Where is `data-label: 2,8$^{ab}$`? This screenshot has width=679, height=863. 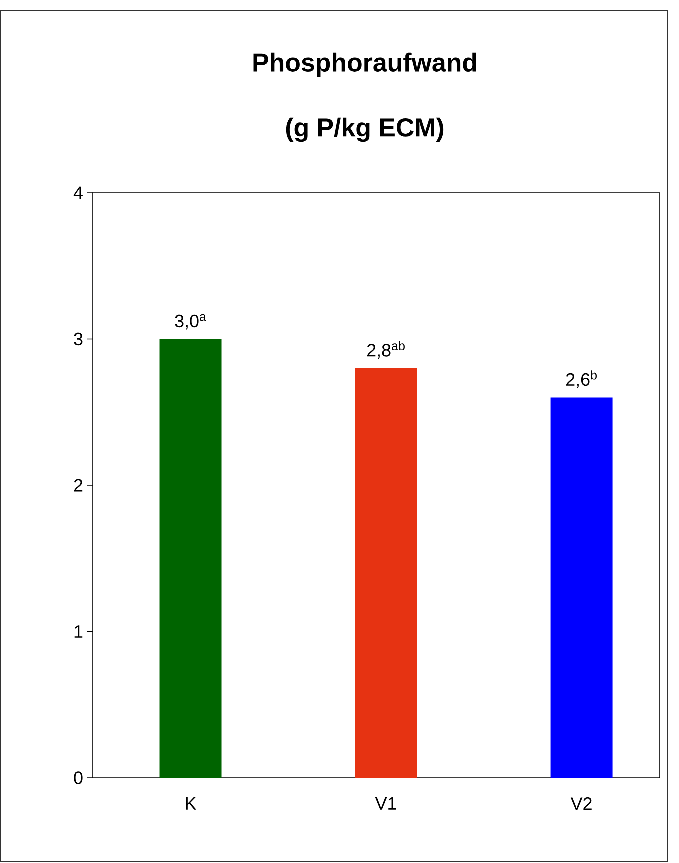 data-label: 2,8$^{ab}$ is located at coordinates (386, 350).